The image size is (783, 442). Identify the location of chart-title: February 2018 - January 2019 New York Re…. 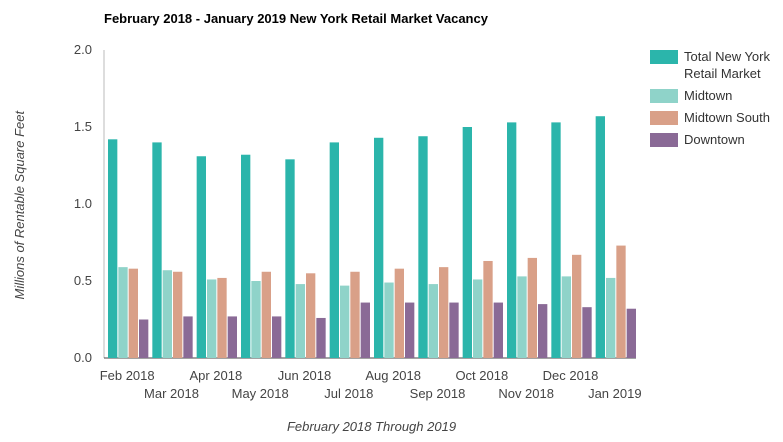
(296, 18).